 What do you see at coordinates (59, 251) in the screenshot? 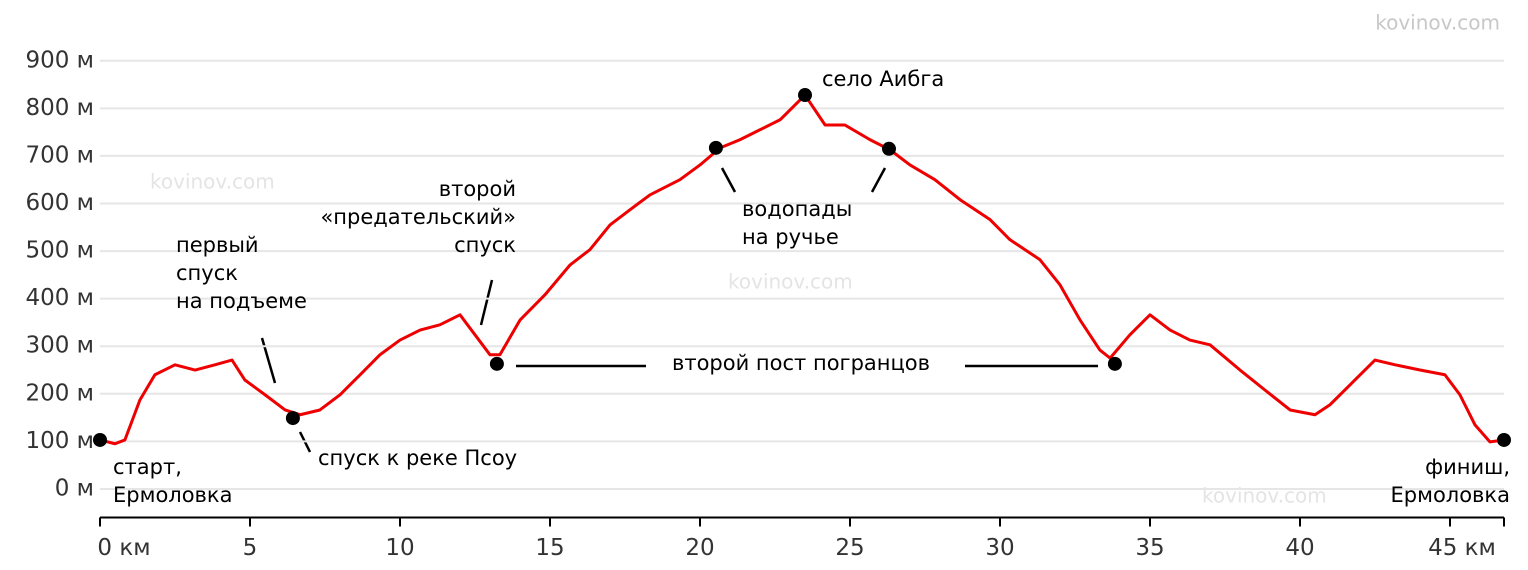
I see `y-tick-label: 500 м` at bounding box center [59, 251].